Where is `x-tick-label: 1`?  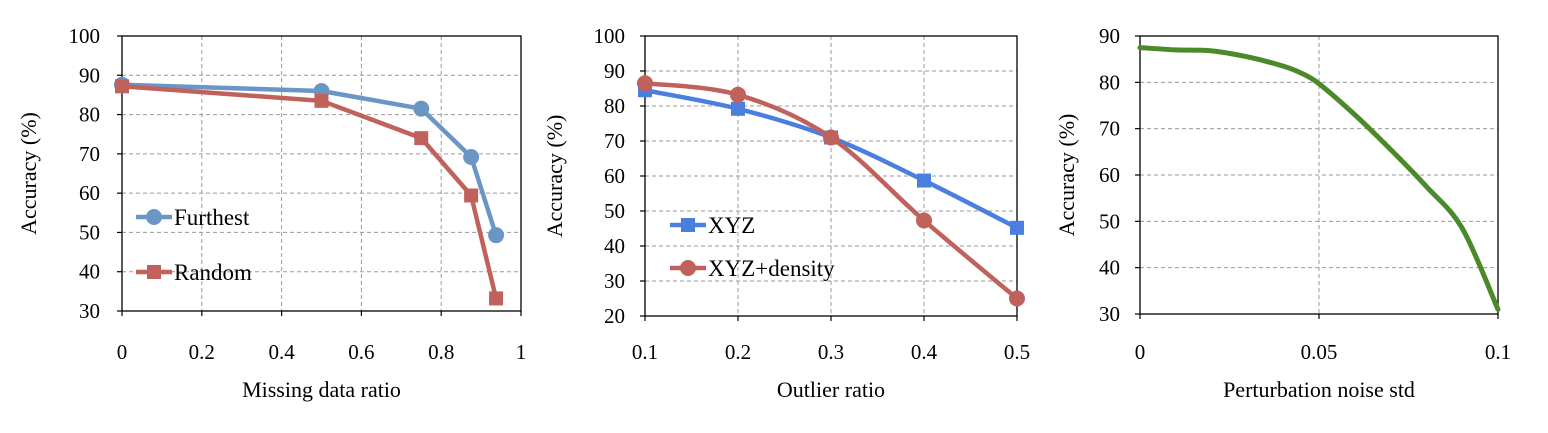 x-tick-label: 1 is located at coordinates (521, 352).